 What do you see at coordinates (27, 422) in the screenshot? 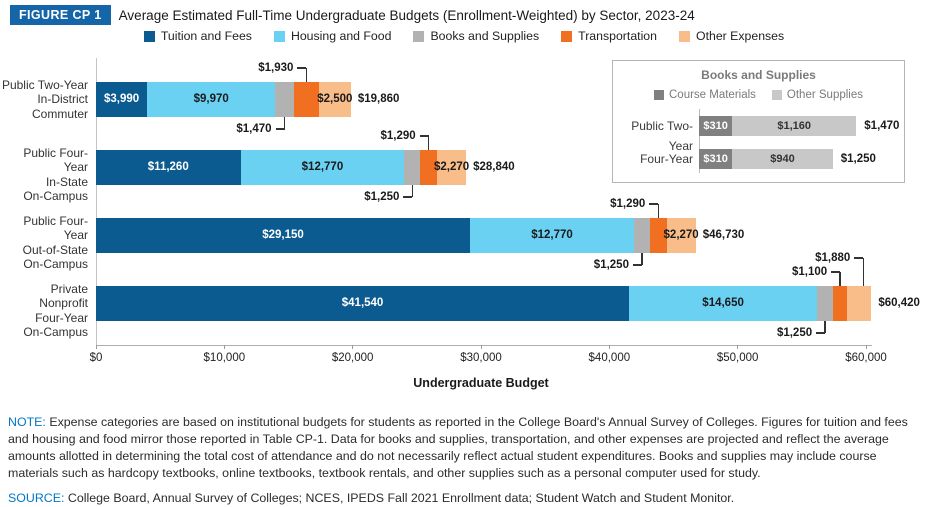
I see `note-prefix: NOTE:` at bounding box center [27, 422].